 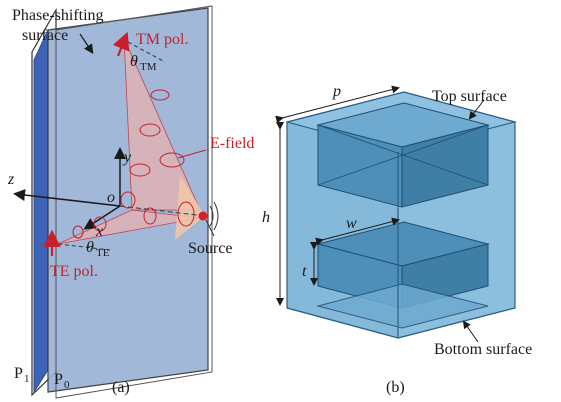 I want to click on x-axis-label: x, so click(x=99, y=231).